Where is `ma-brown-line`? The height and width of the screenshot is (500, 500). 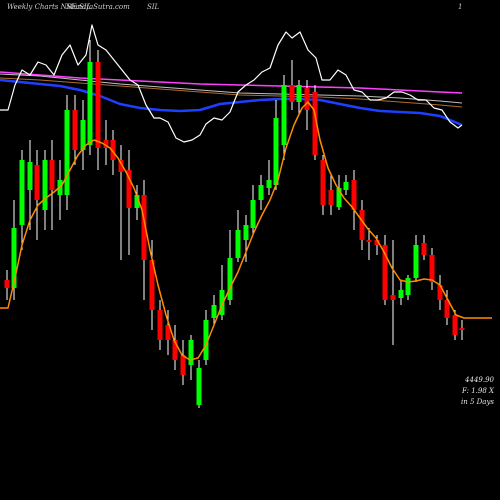 ma-brown-line is located at coordinates (231, 92).